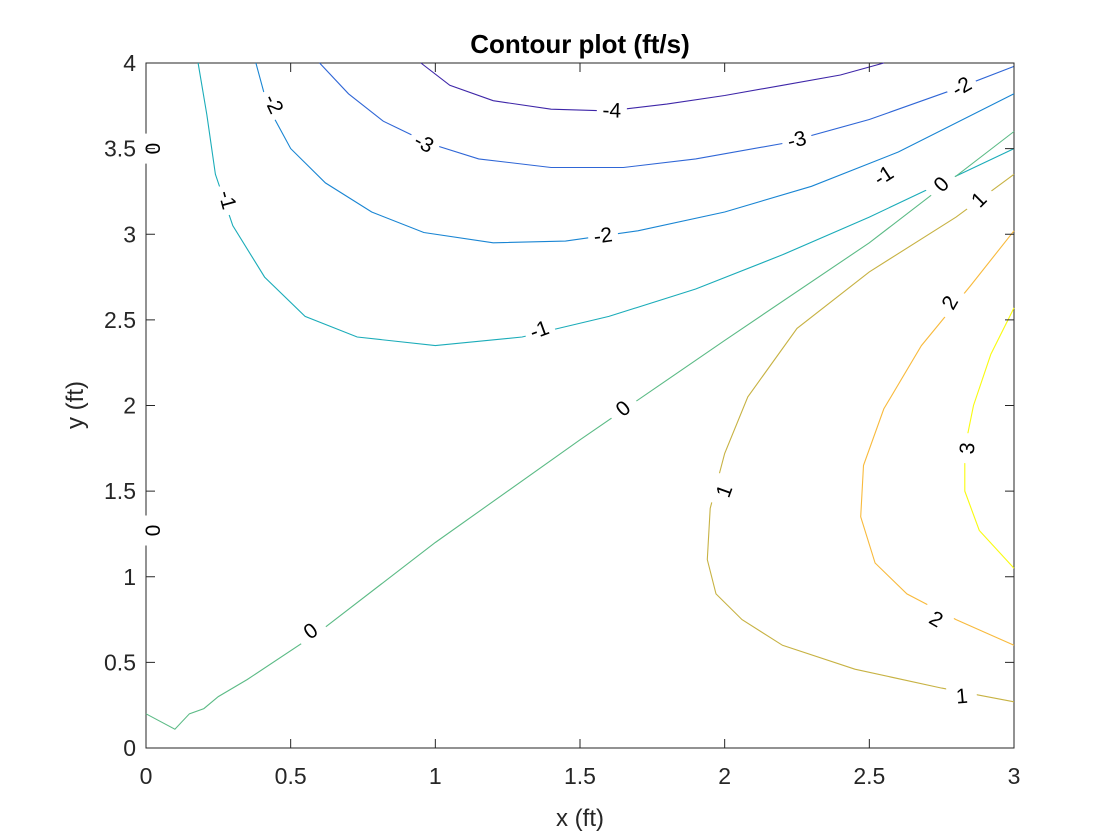  Describe the element at coordinates (1014, 776) in the screenshot. I see `x-tick-label: 3` at that location.